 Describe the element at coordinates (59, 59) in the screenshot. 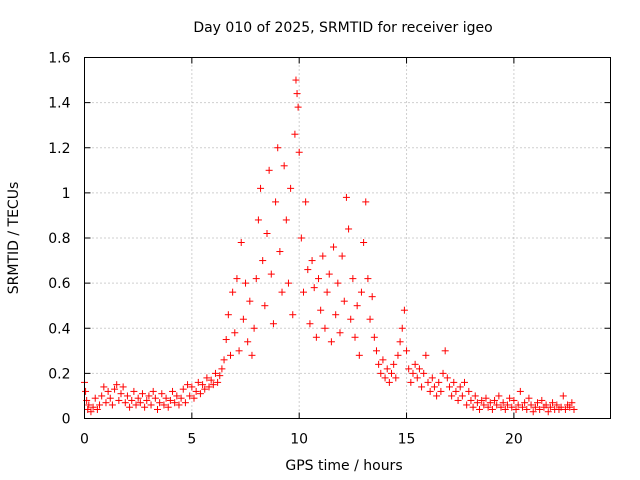

I see `y-tick-label: 1.6` at that location.